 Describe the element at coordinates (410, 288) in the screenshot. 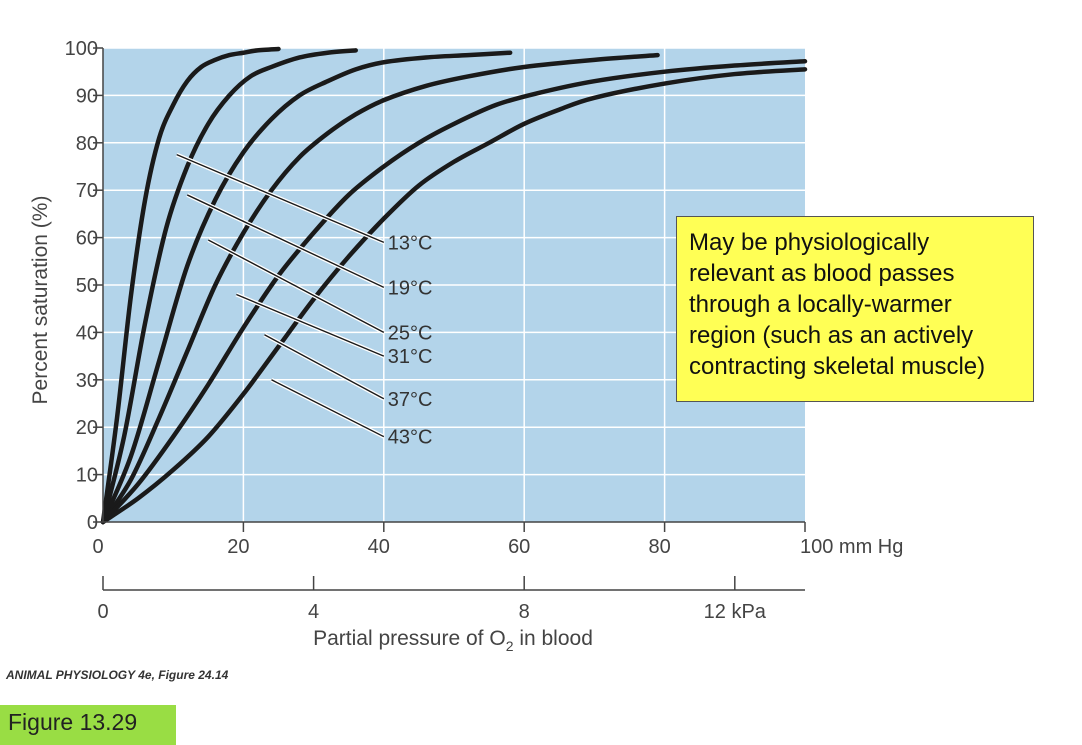

I see `temperature-label: 19°C` at that location.